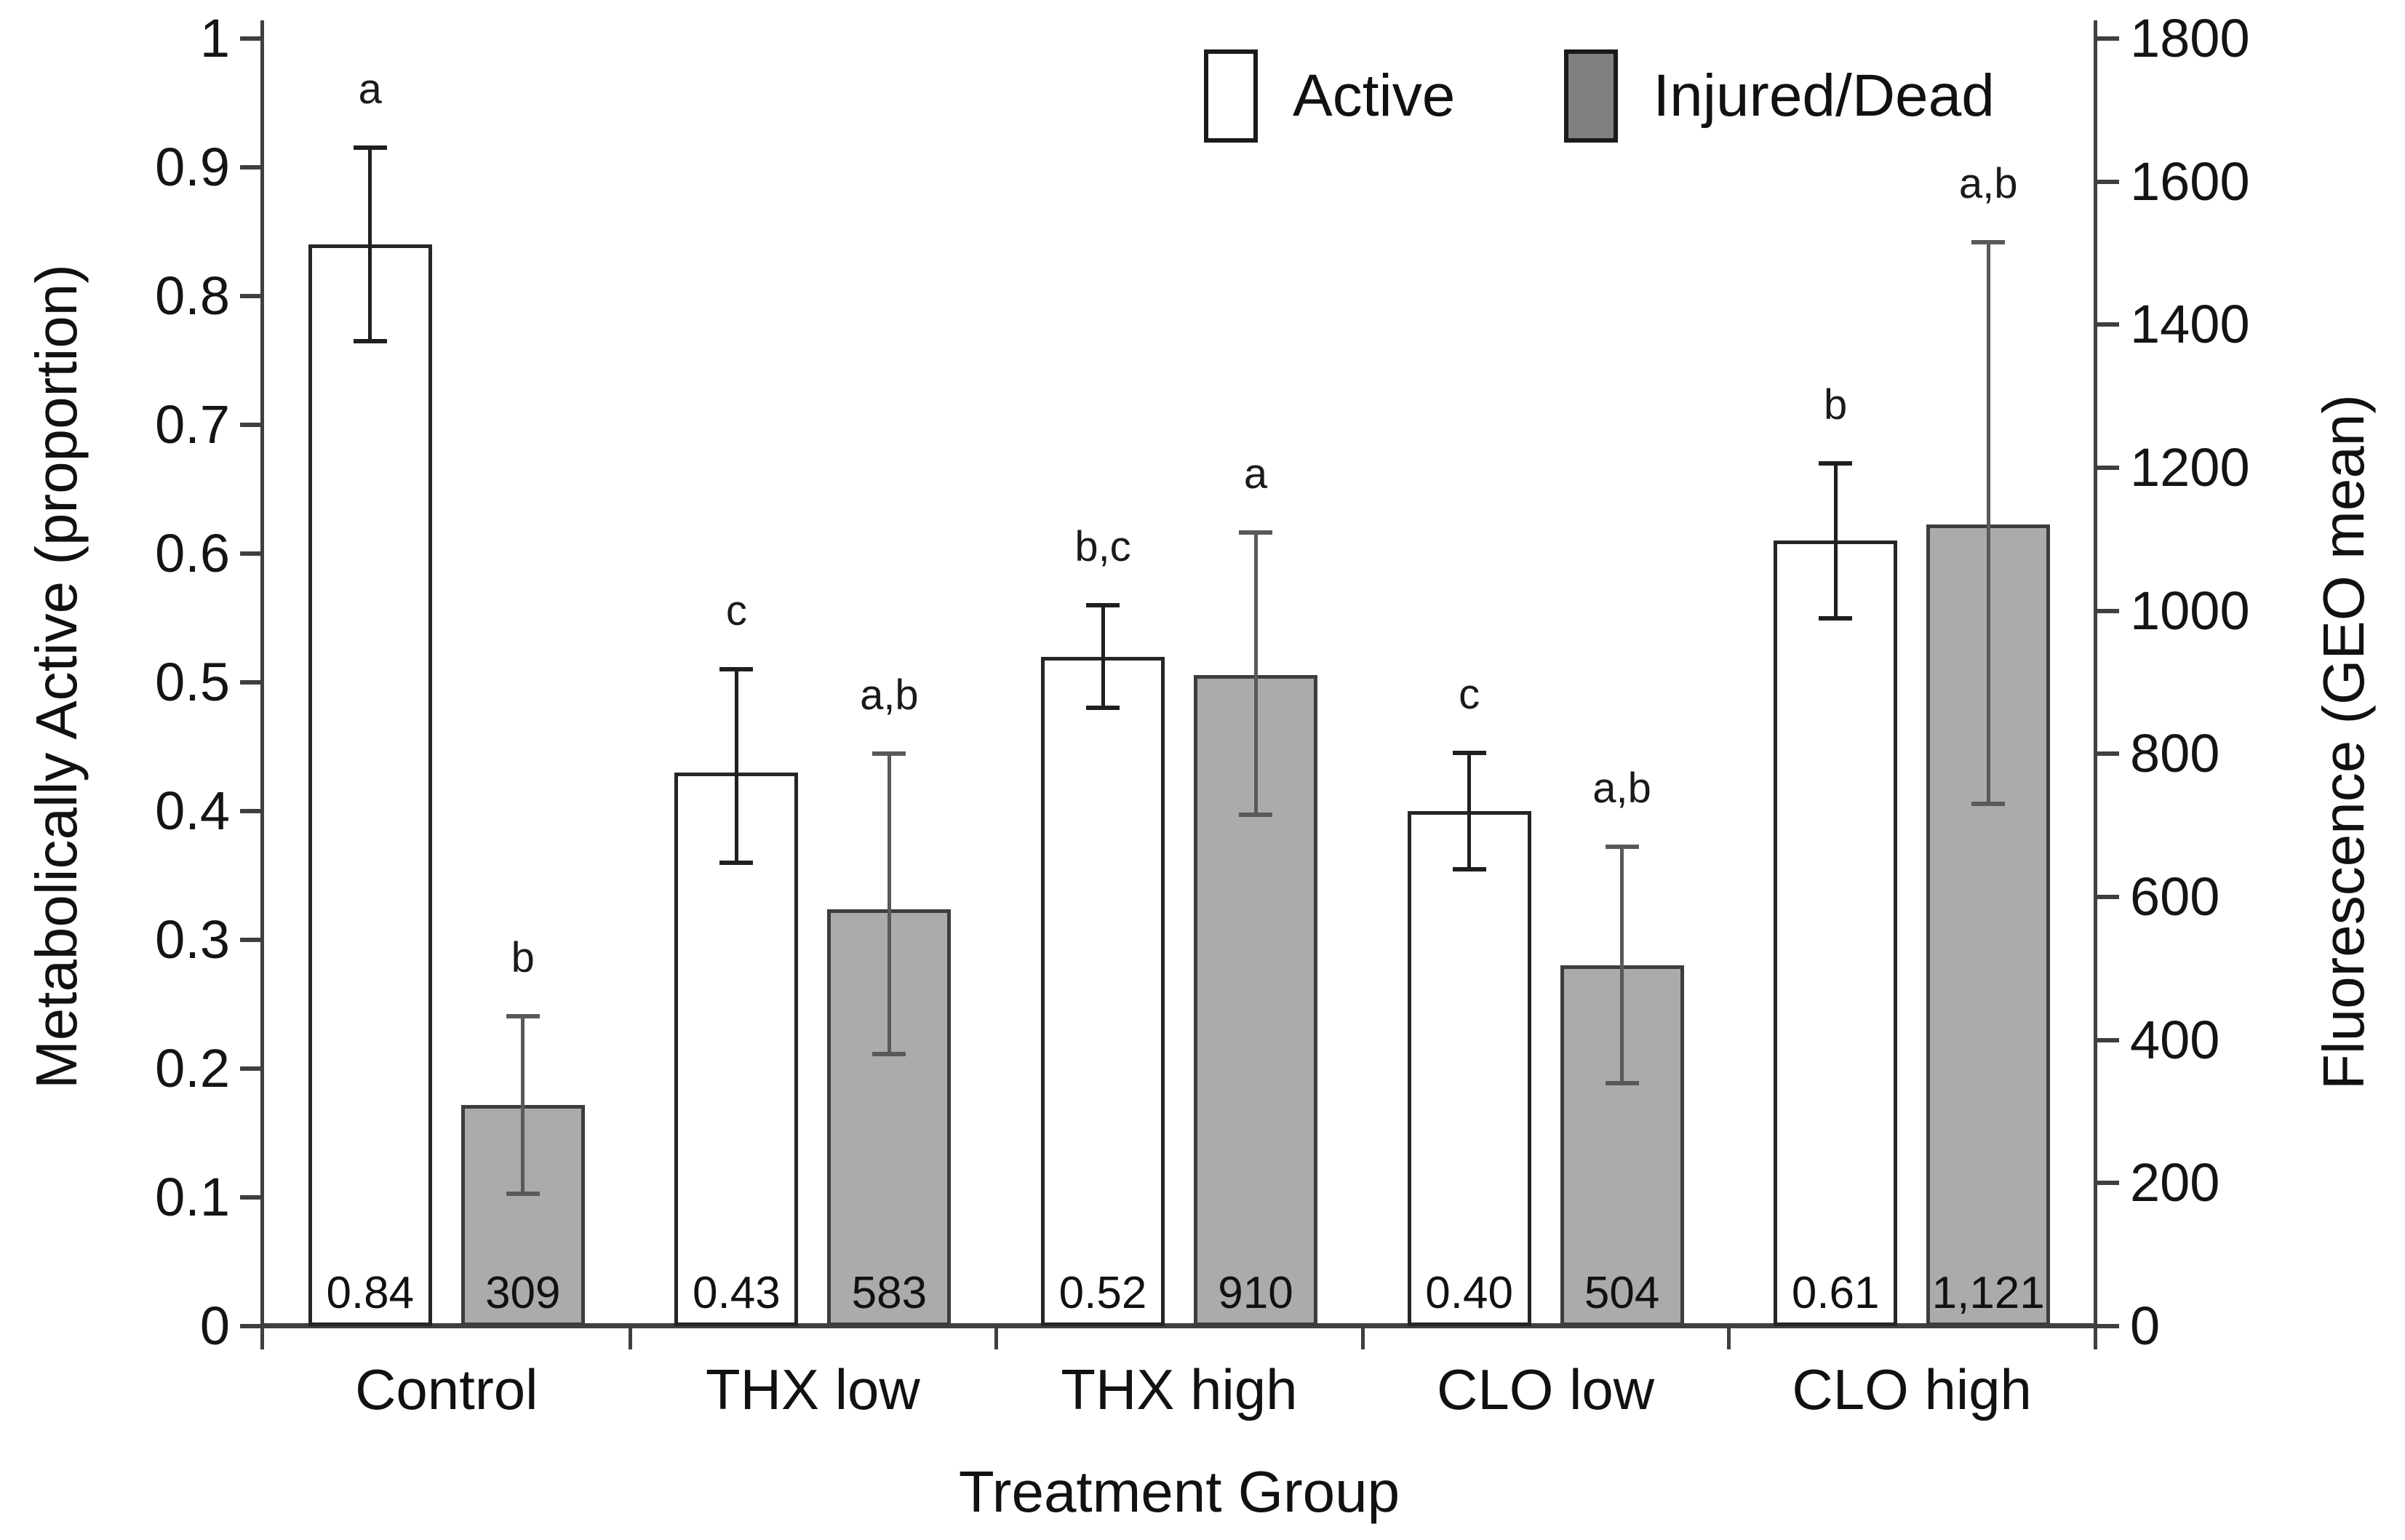 This screenshot has width=2405, height=1540. I want to click on y-left-tick-label-1: 1, so click(214, 38).